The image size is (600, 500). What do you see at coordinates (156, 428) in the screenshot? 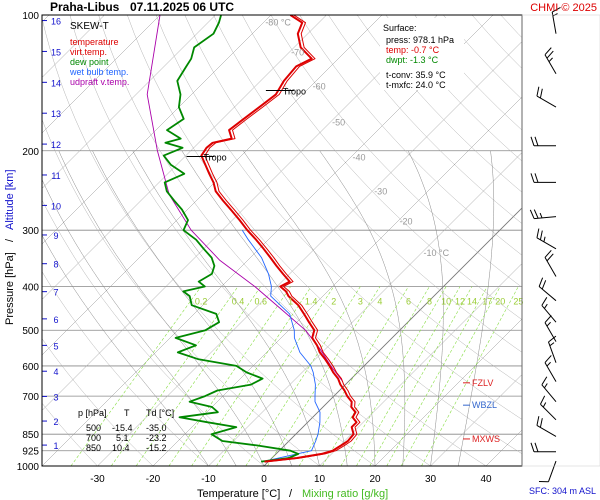
I see `table-row-500-td: -35.0` at bounding box center [156, 428].